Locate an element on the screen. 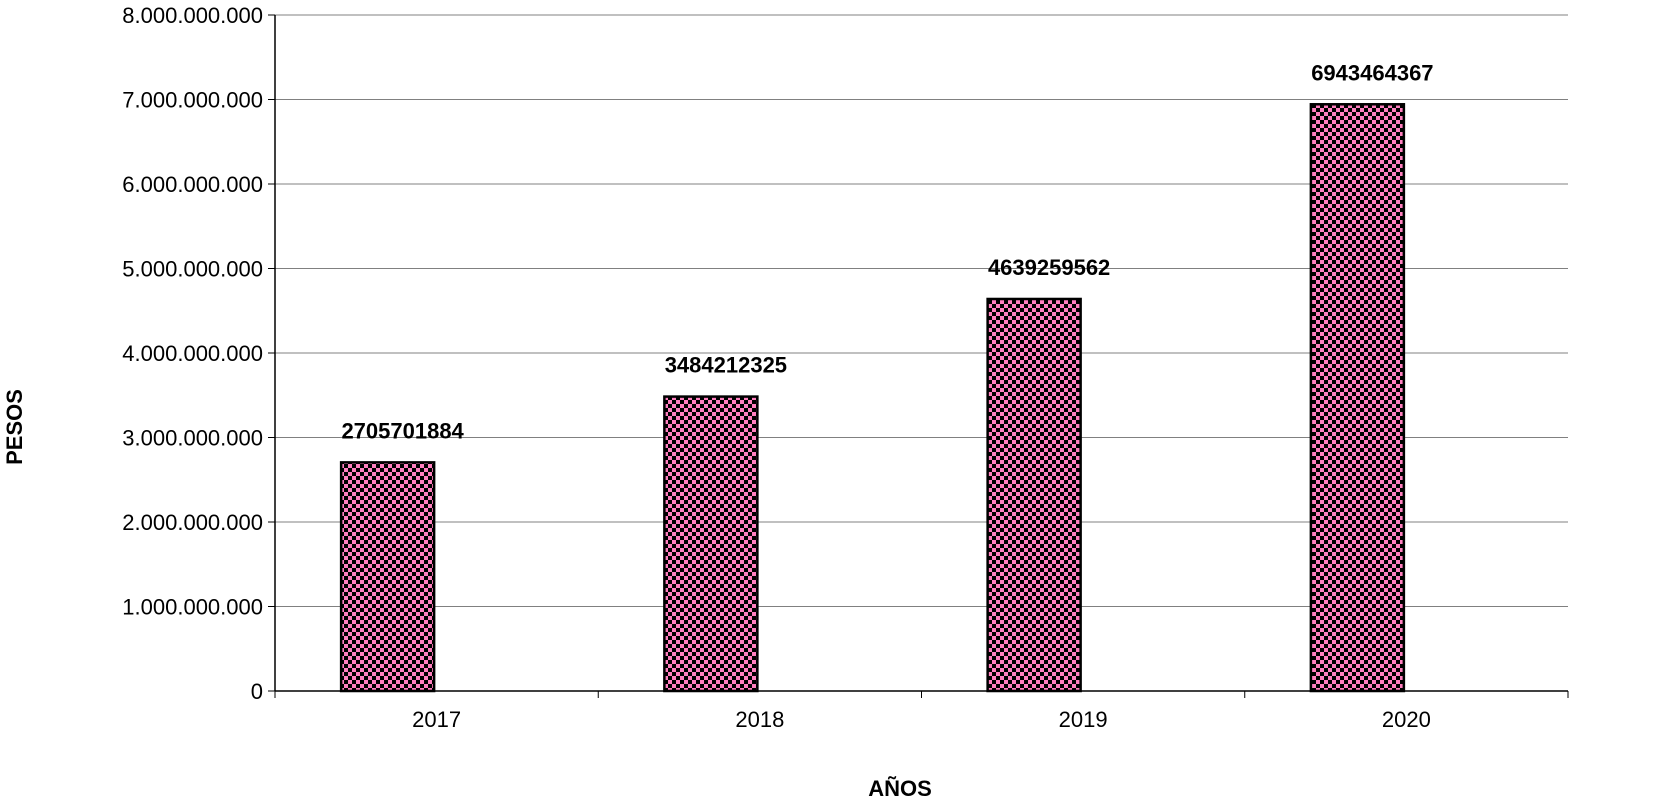 Image resolution: width=1675 pixels, height=809 pixels. bar-2019 is located at coordinates (1034, 495).